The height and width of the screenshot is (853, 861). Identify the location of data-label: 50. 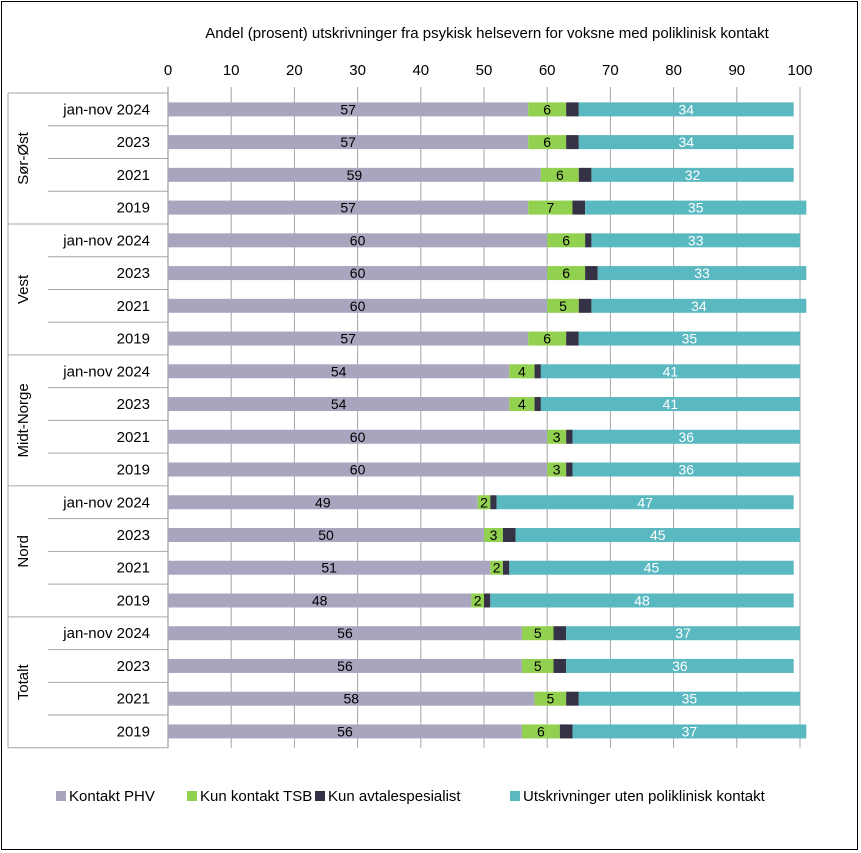
(326, 535).